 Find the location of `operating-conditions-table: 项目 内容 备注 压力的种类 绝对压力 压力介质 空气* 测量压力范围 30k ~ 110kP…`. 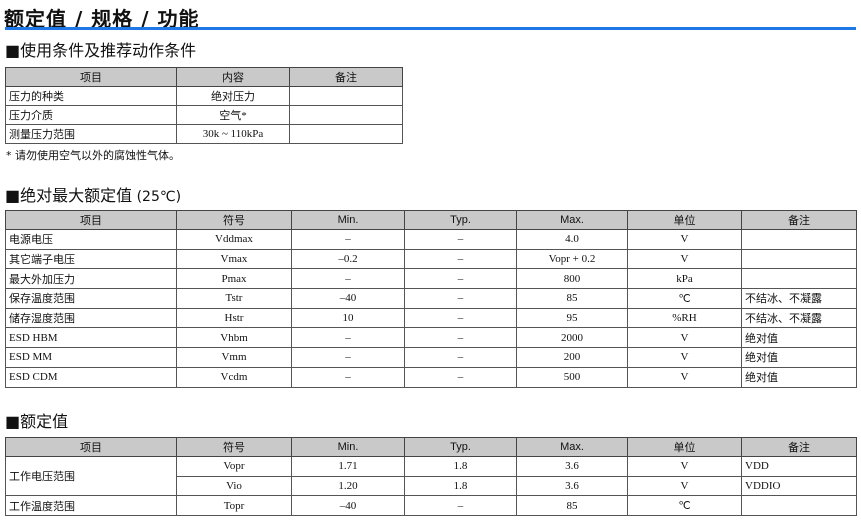

operating-conditions-table: 项目 内容 备注 压力的种类 绝对压力 压力介质 空气* 测量压力范围 30k ~ 110kP… is located at coordinates (204, 105).